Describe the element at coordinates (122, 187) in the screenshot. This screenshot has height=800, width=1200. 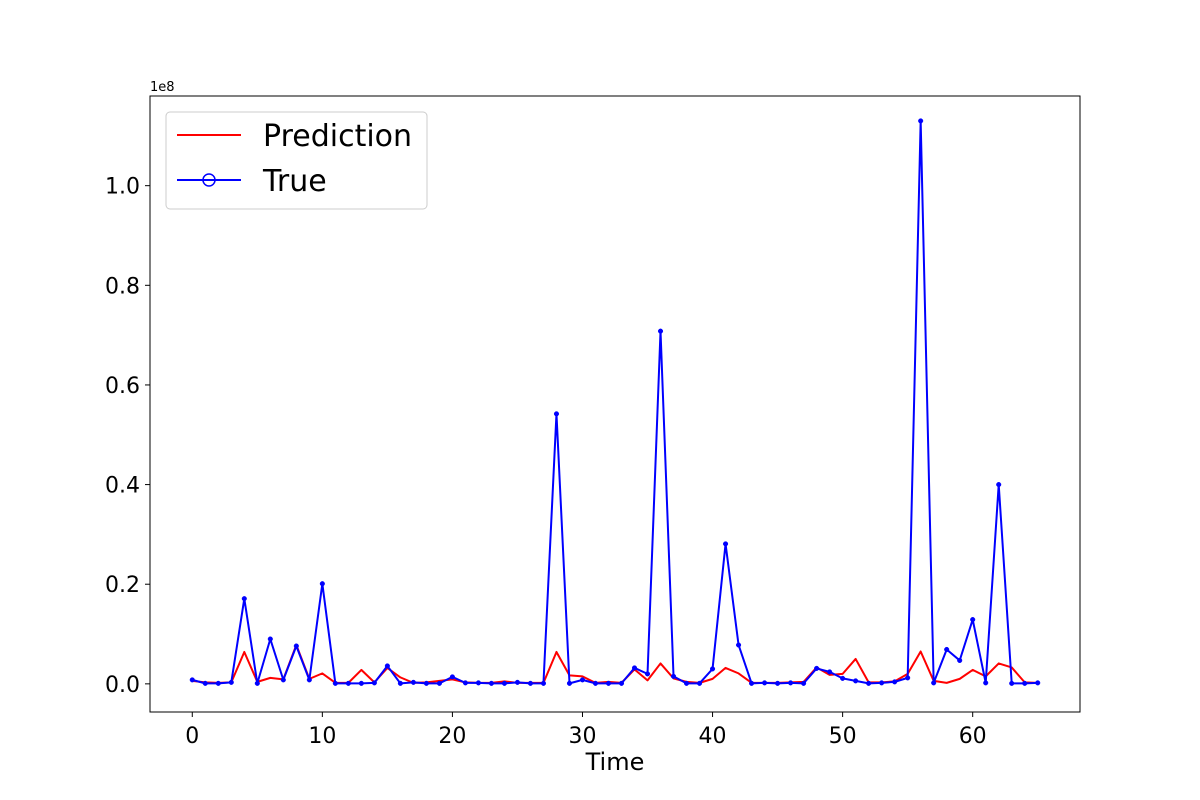
I see `y-tick-label: 1.0` at that location.